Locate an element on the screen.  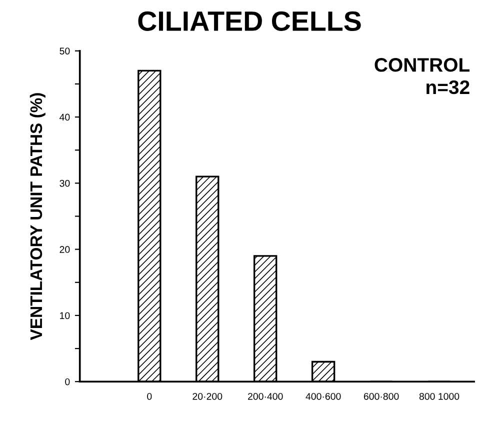
y-tick-label: 50 is located at coordinates (65, 51).